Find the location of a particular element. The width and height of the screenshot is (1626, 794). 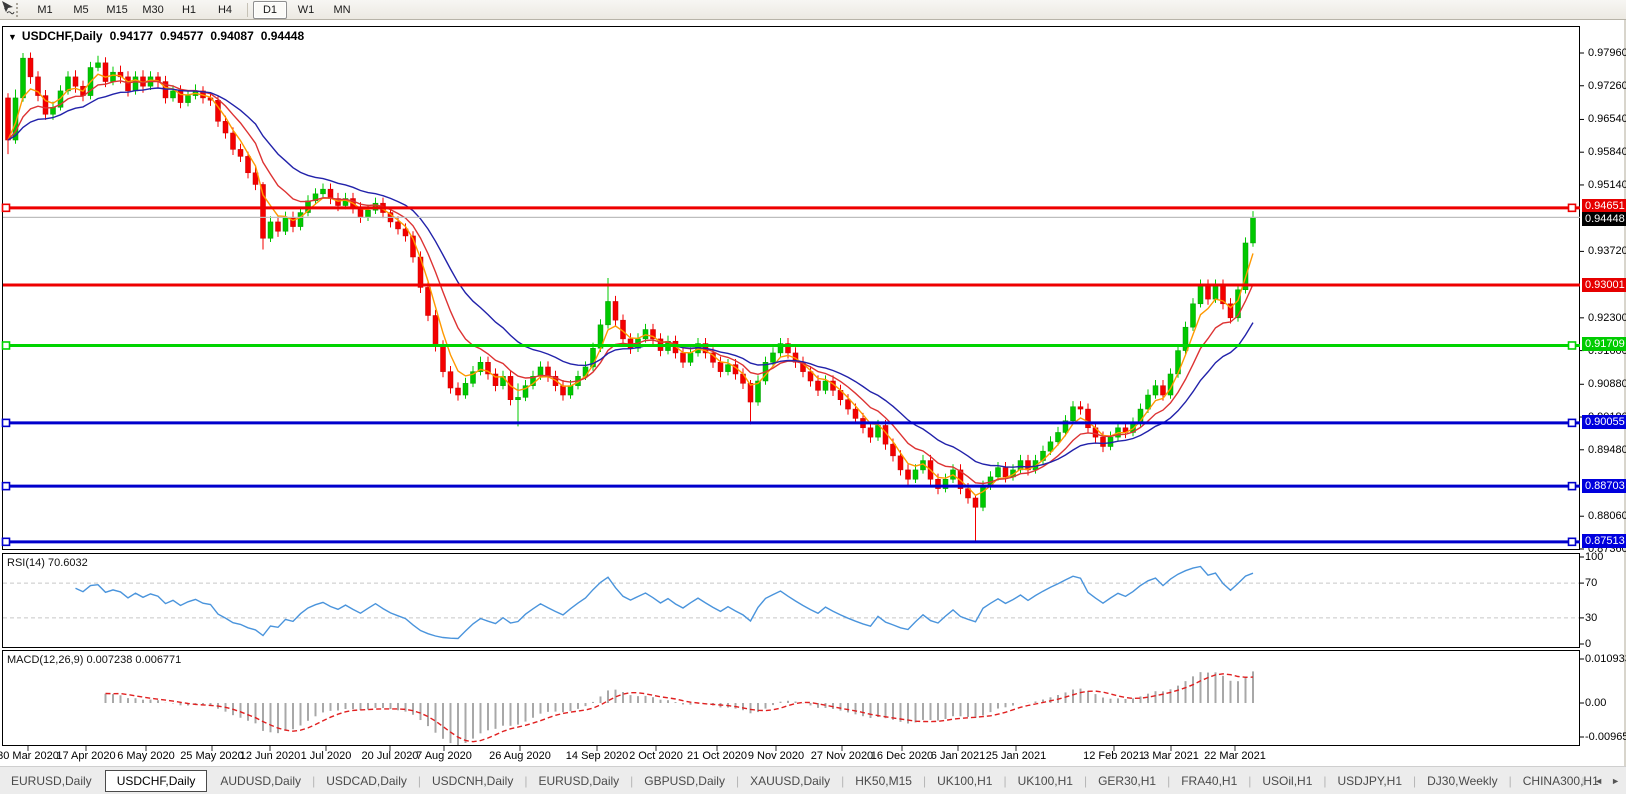

time-axis-label: 17 Apr 2020 is located at coordinates (86, 756).